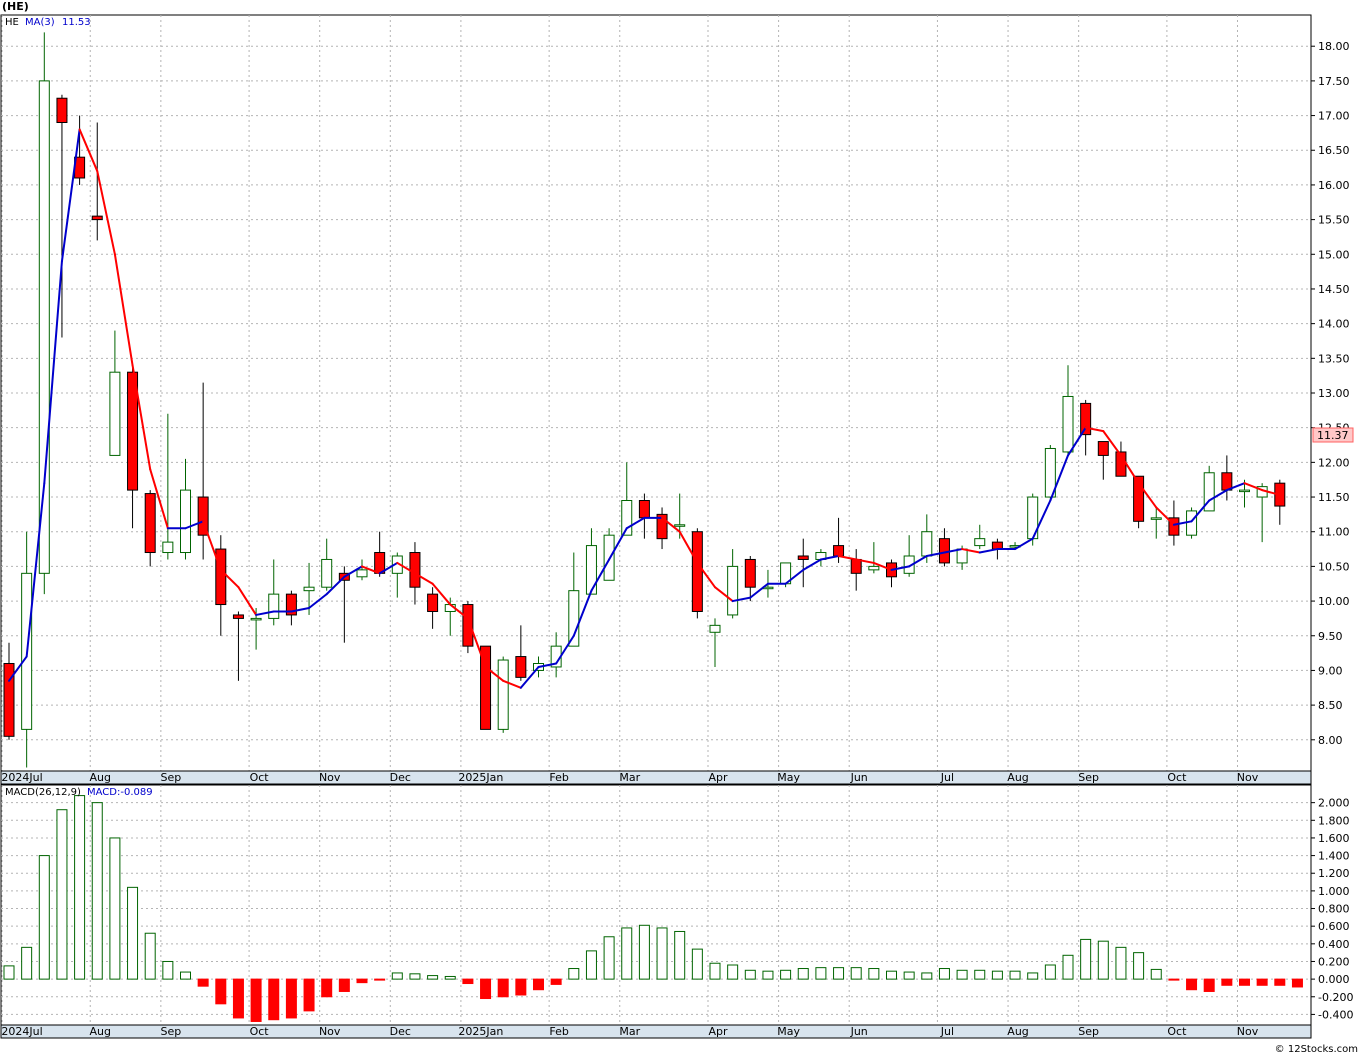 This screenshot has height=1056, width=1360. I want to click on macd-tick-label: 0.600, so click(1334, 926).